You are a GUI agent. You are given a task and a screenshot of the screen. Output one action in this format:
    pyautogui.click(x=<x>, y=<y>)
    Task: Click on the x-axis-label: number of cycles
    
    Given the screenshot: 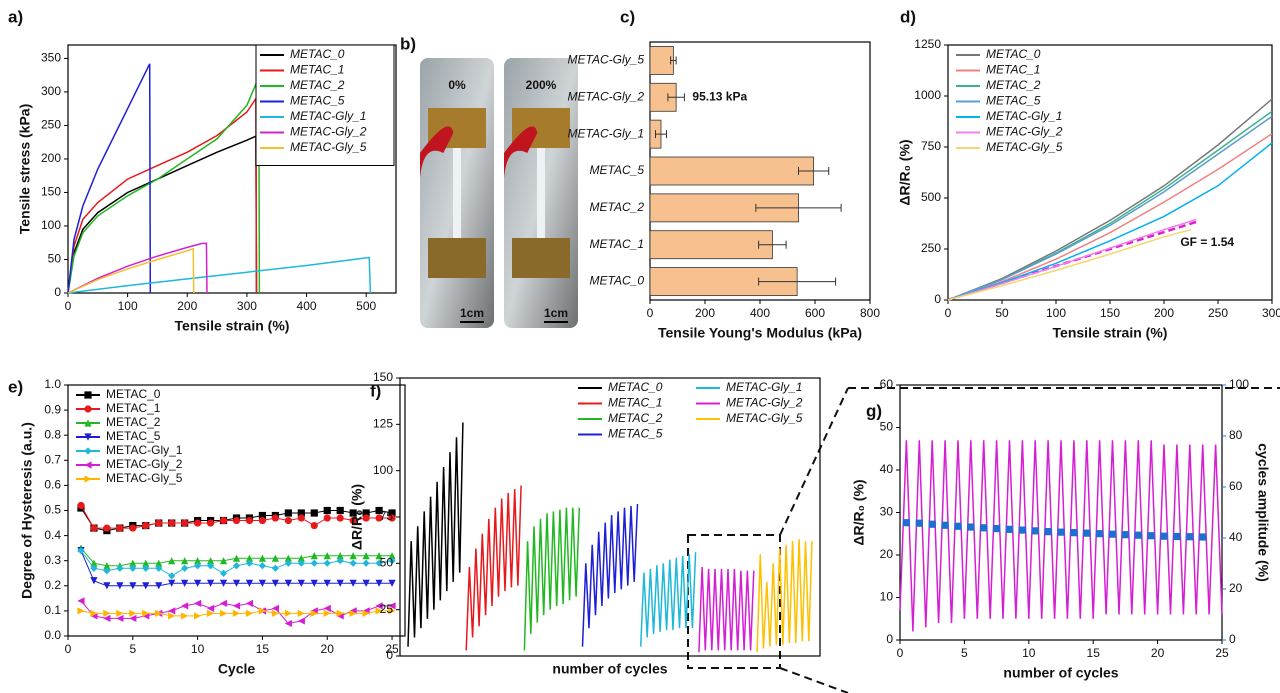 What is the action you would take?
    pyautogui.click(x=609, y=669)
    